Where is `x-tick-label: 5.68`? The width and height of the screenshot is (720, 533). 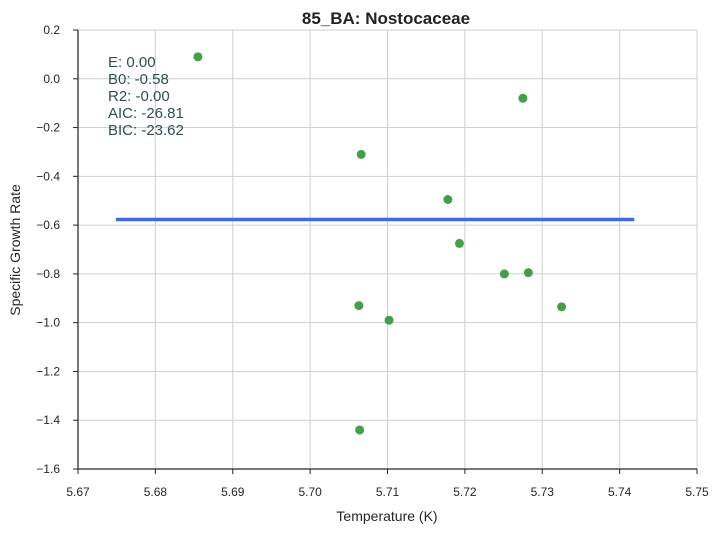
x-tick-label: 5.68 is located at coordinates (156, 492).